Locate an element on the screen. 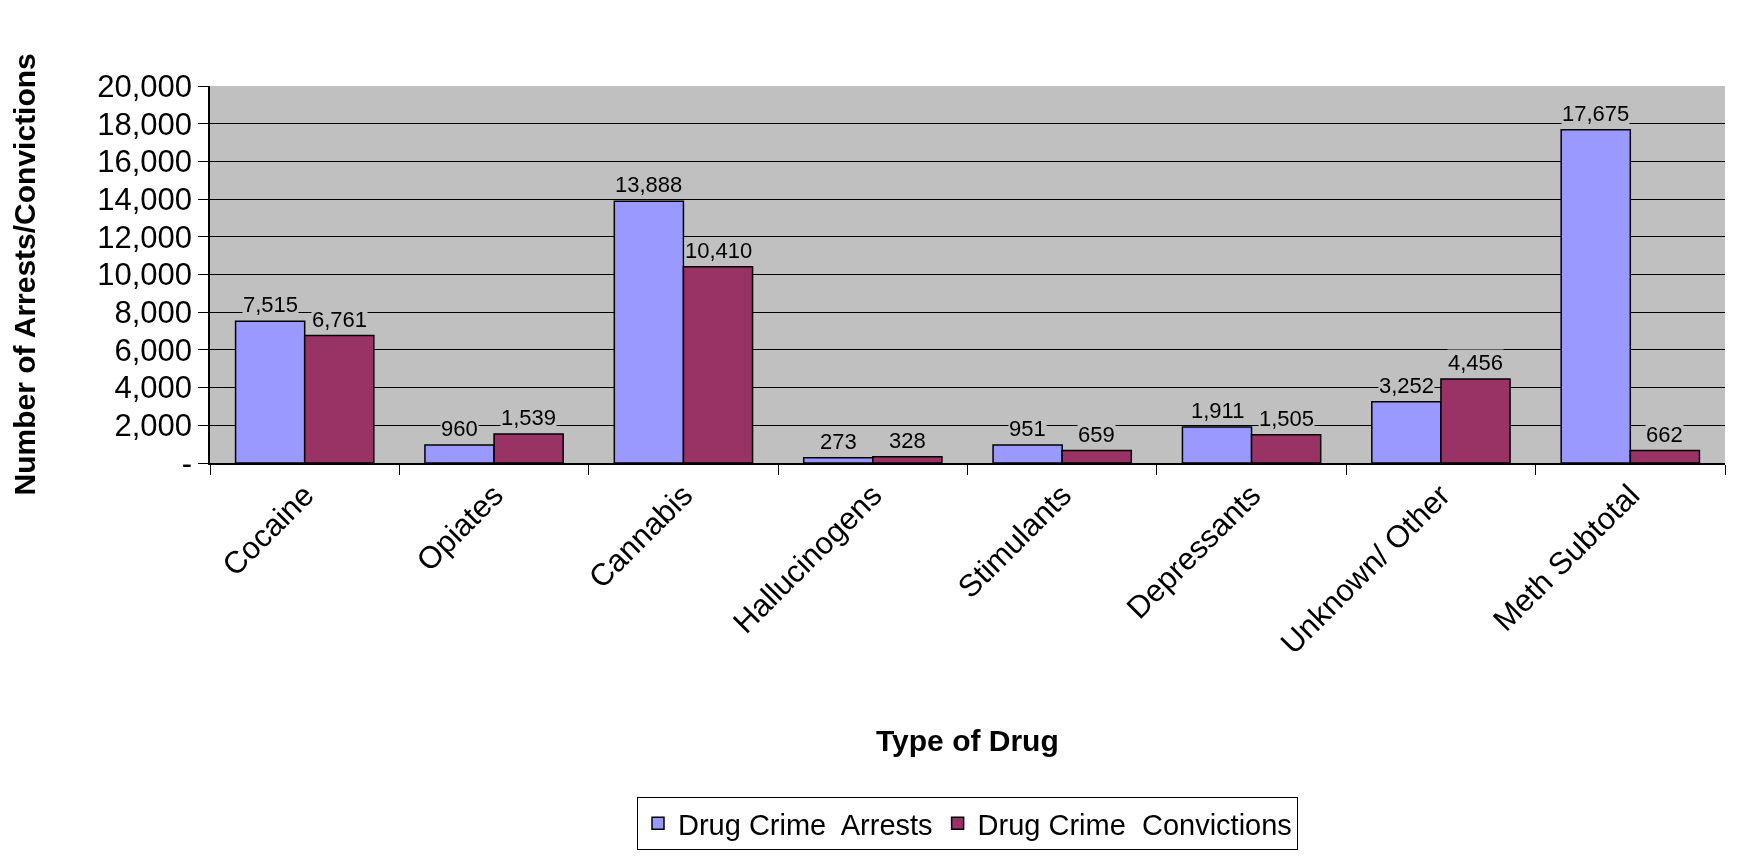  legend-label: Drug Crime Convictions is located at coordinates (1134, 824).